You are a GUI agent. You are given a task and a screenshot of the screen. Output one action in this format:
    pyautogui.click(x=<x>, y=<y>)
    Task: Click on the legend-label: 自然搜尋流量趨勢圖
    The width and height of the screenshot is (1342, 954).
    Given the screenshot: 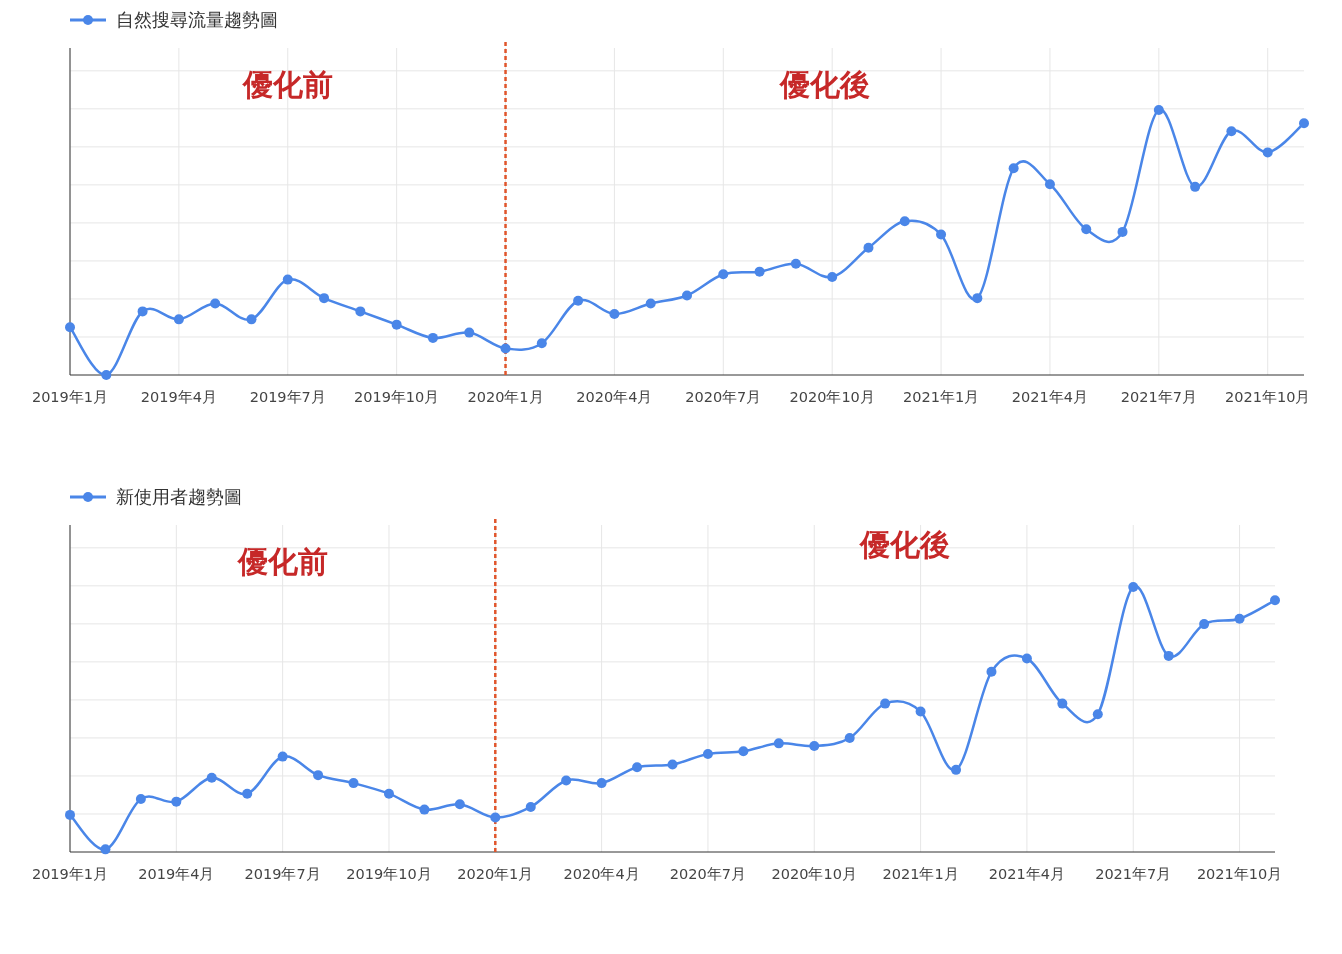 What is the action you would take?
    pyautogui.click(x=197, y=19)
    